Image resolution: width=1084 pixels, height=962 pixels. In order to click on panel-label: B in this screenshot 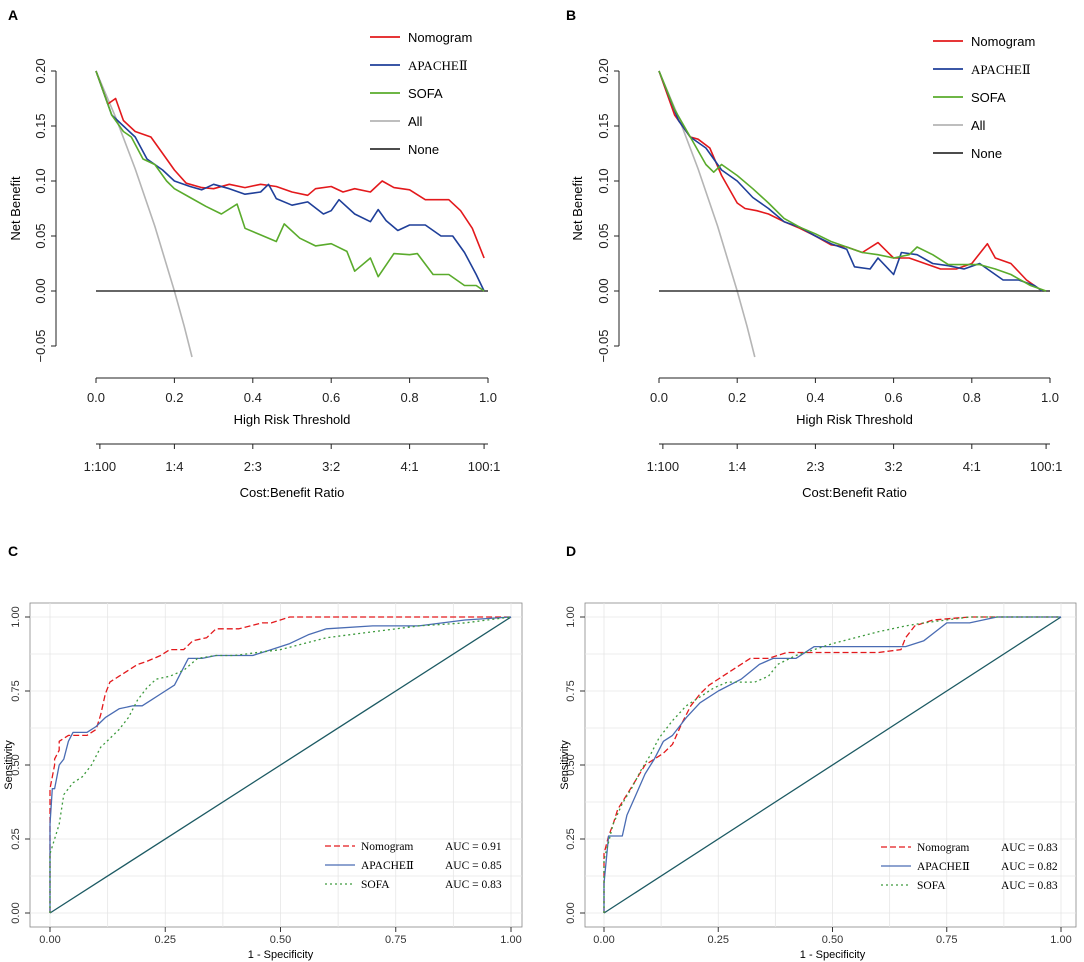, I will do `click(571, 15)`.